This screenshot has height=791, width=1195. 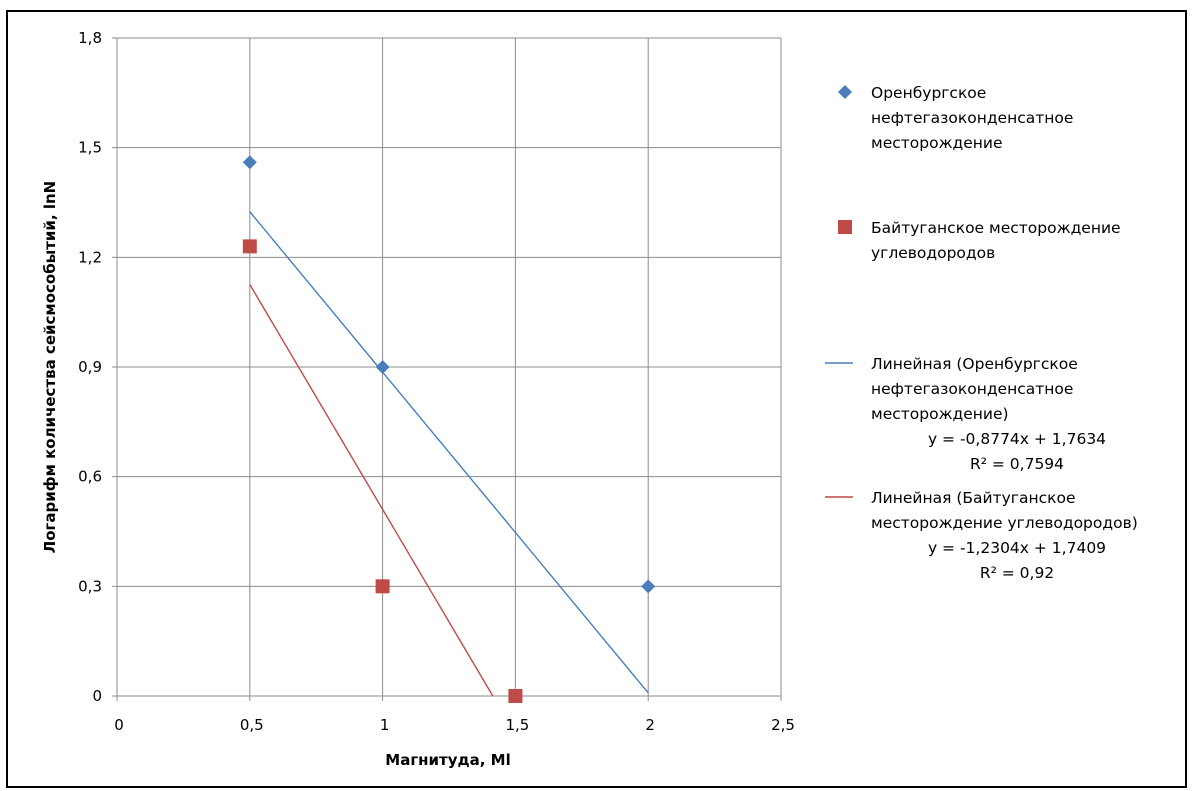 What do you see at coordinates (252, 725) in the screenshot?
I see `x-tick-label: 0,5` at bounding box center [252, 725].